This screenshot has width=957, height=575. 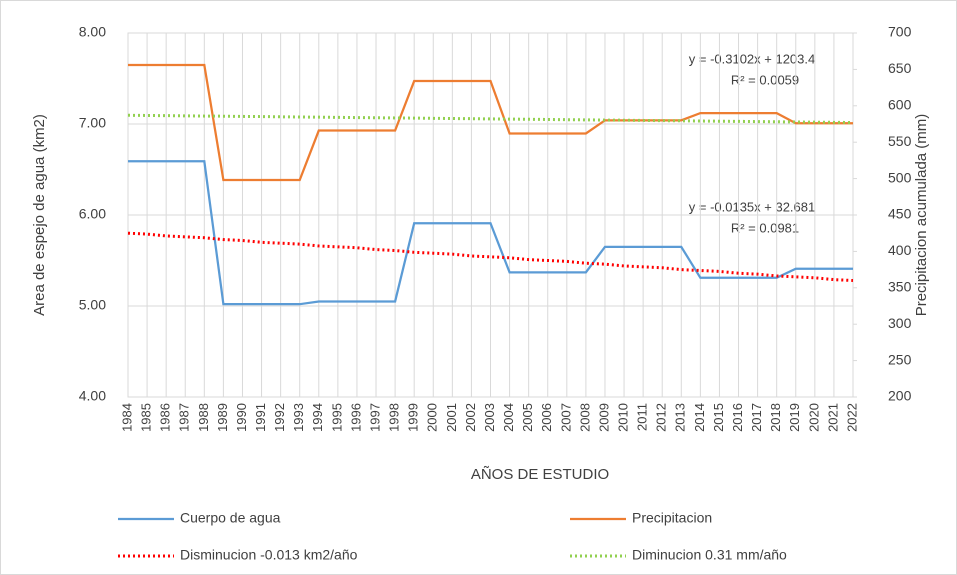 I want to click on x-tick-label: 1984, so click(x=126, y=417).